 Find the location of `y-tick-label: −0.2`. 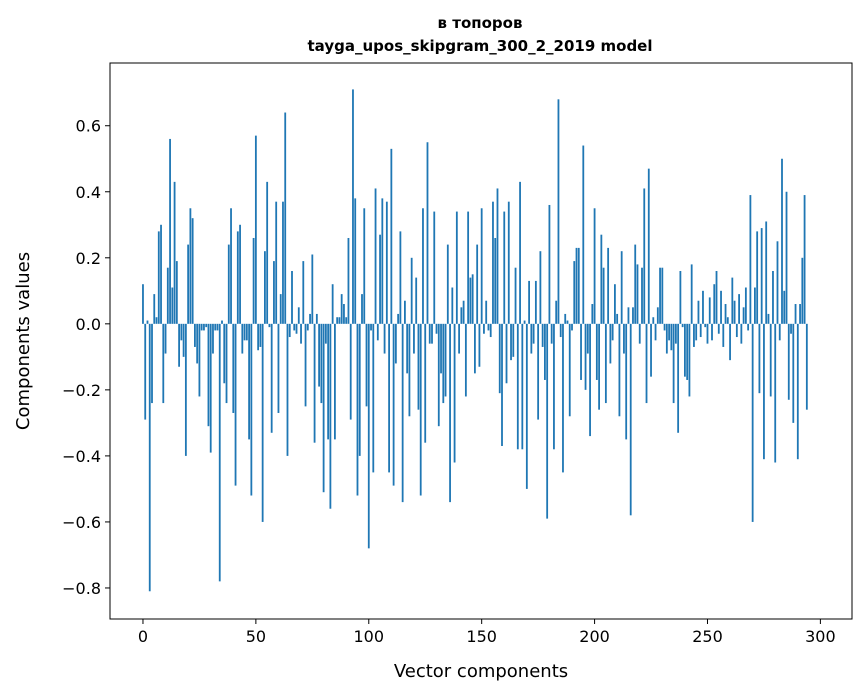

y-tick-label: −0.2 is located at coordinates (81, 390).